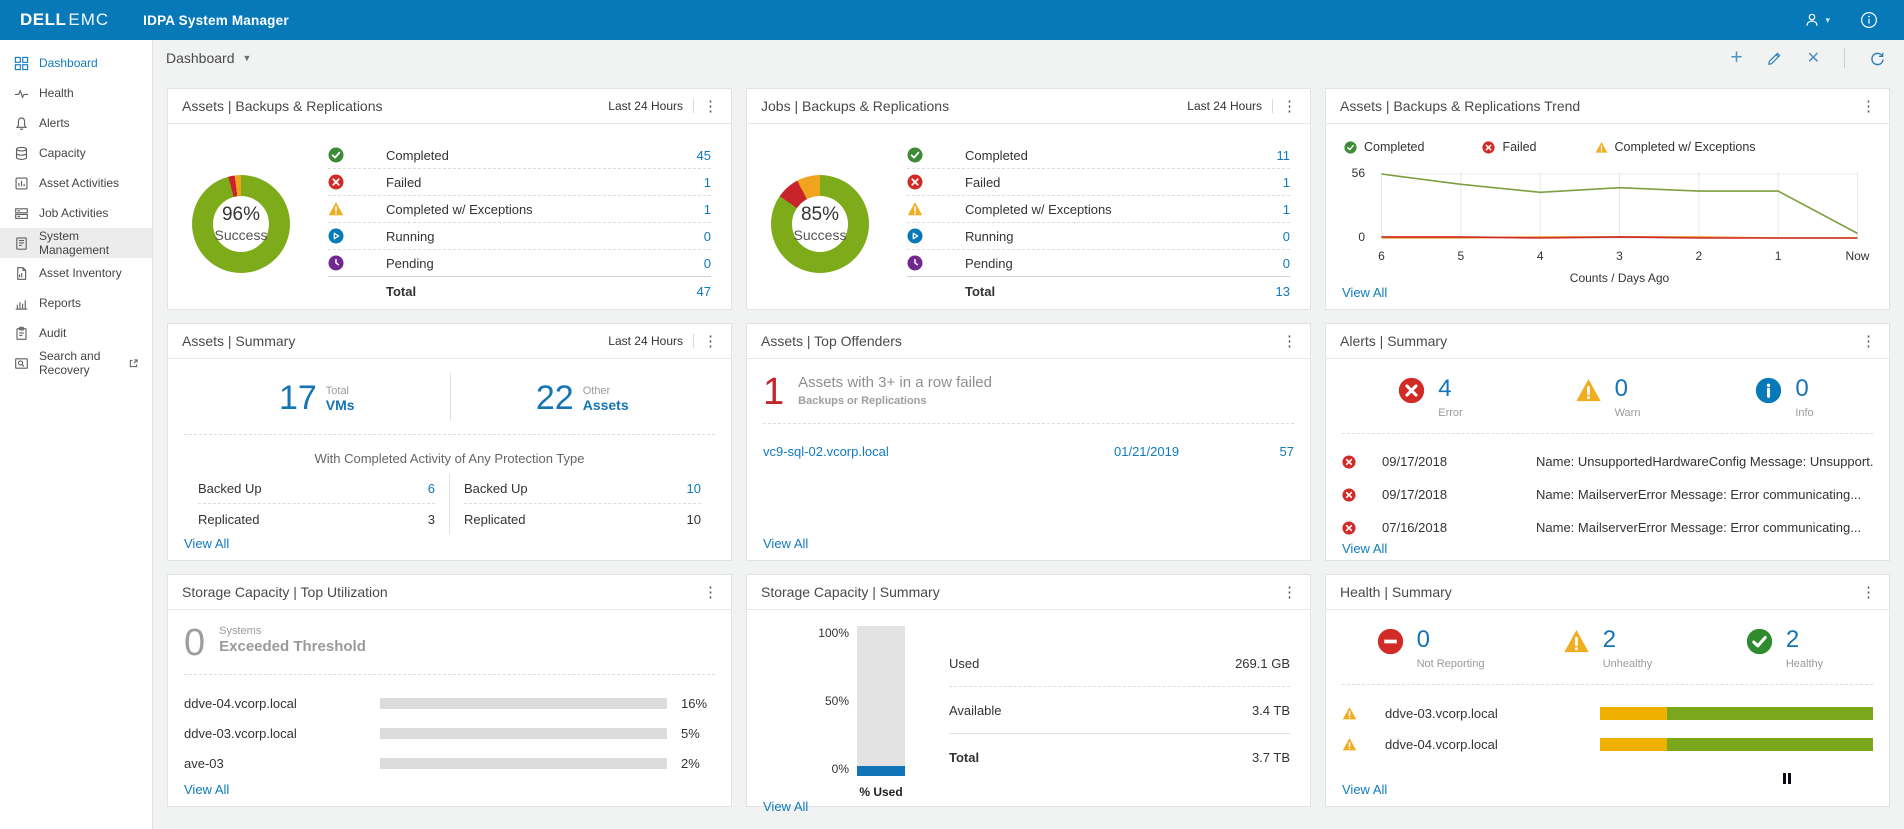 The image size is (1904, 829). What do you see at coordinates (431, 519) in the screenshot?
I see `row-value: 3` at bounding box center [431, 519].